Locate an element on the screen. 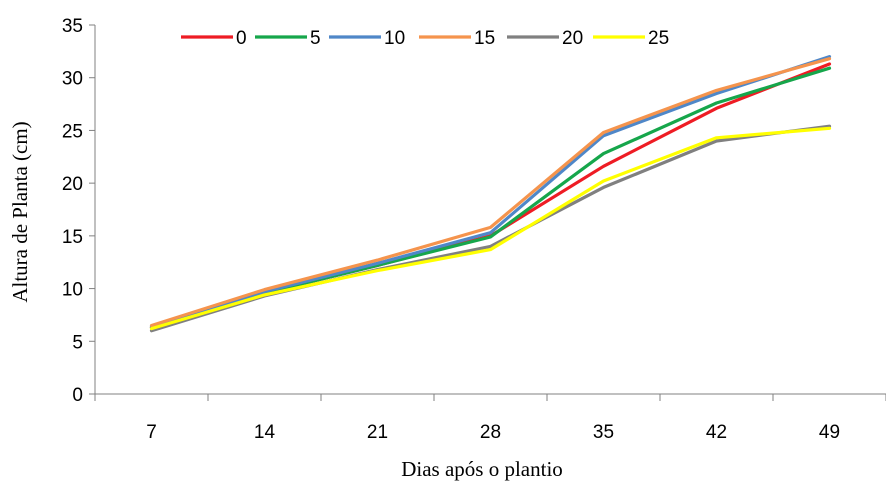 This screenshot has height=481, width=886. x-tick-label: 14 is located at coordinates (265, 432).